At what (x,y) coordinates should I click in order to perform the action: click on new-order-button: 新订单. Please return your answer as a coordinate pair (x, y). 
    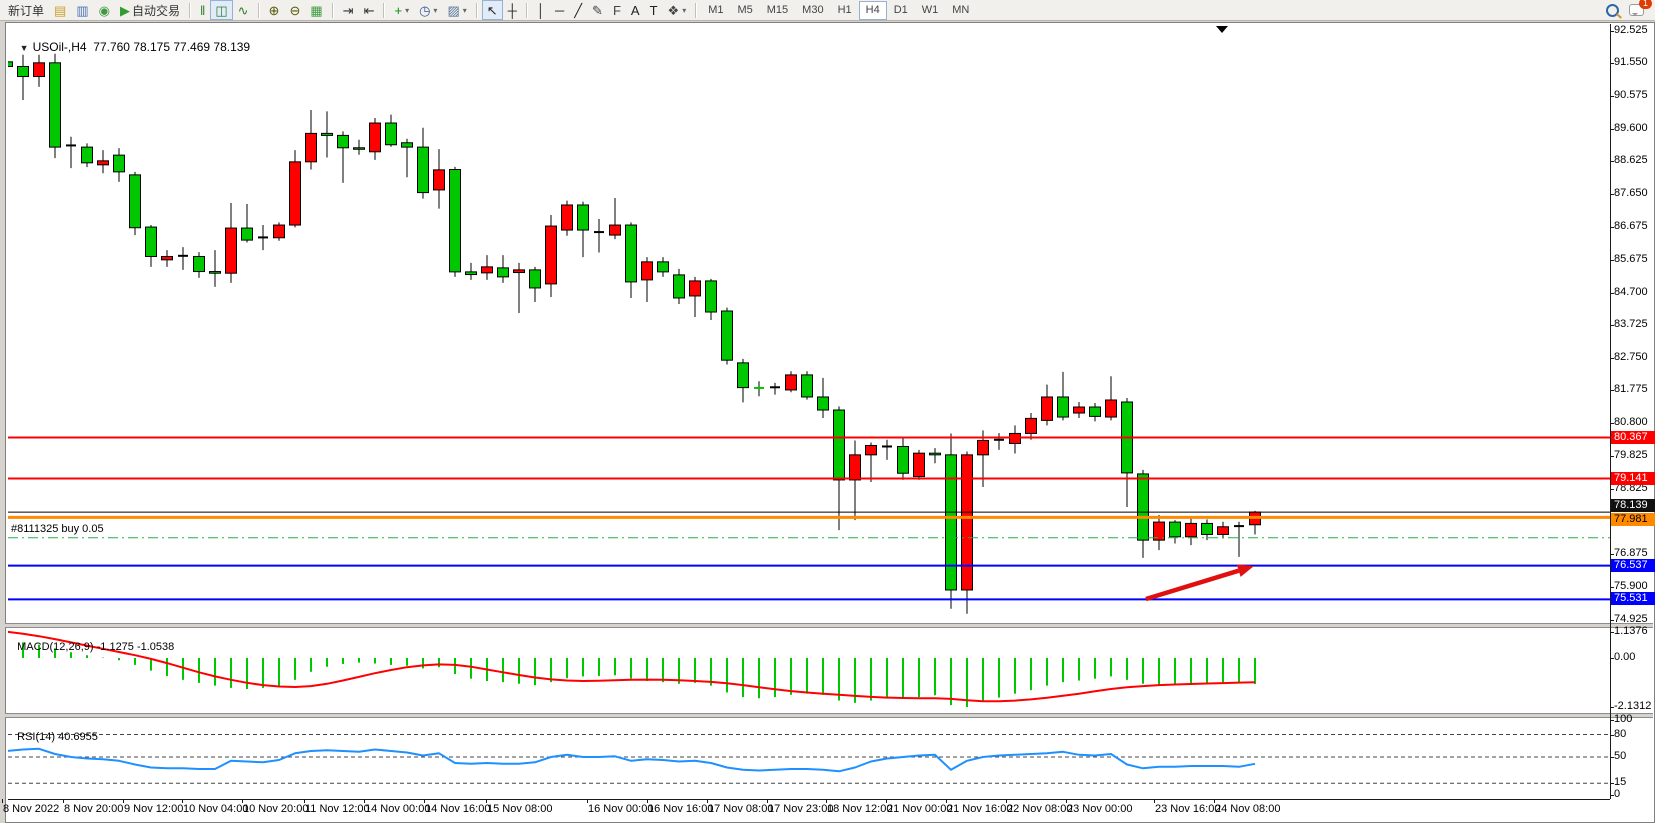
    Looking at the image, I should click on (26, 10).